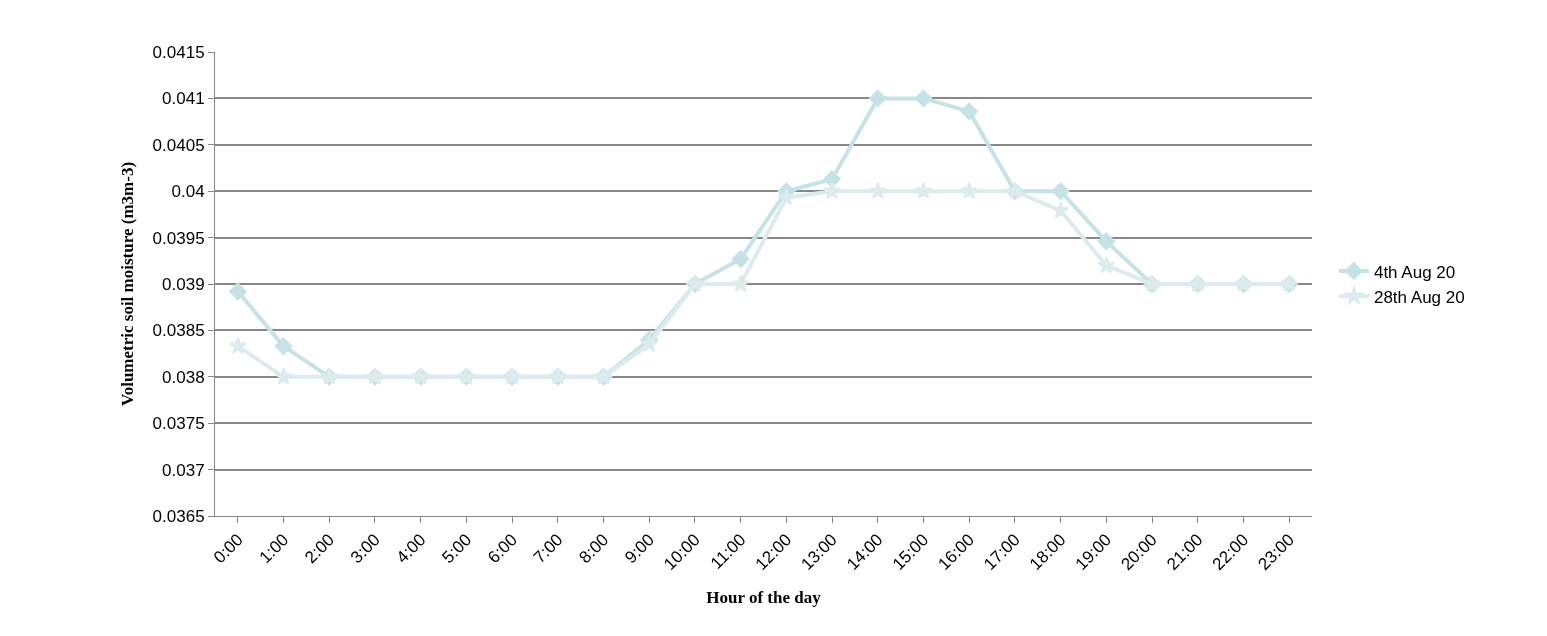 This screenshot has width=1547, height=636. Describe the element at coordinates (183, 470) in the screenshot. I see `y-tick-label: 0.037` at that location.